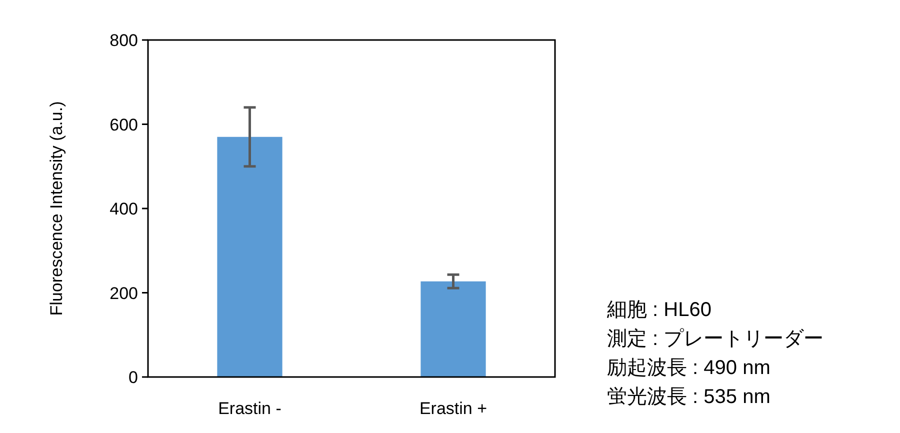  I want to click on y-axis-title: Fluorescence Intensity (a.u.), so click(56, 208).